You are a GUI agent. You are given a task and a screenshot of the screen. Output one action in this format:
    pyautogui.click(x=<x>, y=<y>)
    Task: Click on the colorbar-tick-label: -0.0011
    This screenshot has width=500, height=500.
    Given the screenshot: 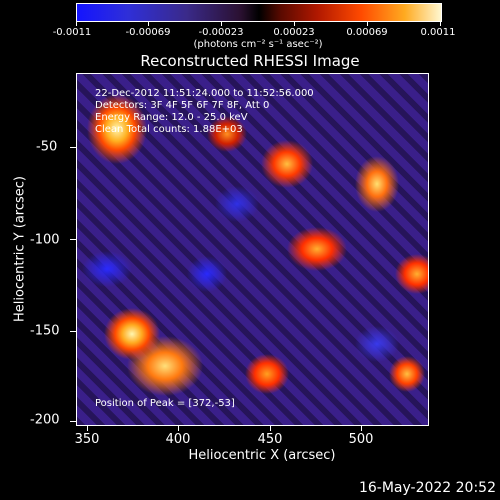 What is the action you would take?
    pyautogui.click(x=72, y=32)
    